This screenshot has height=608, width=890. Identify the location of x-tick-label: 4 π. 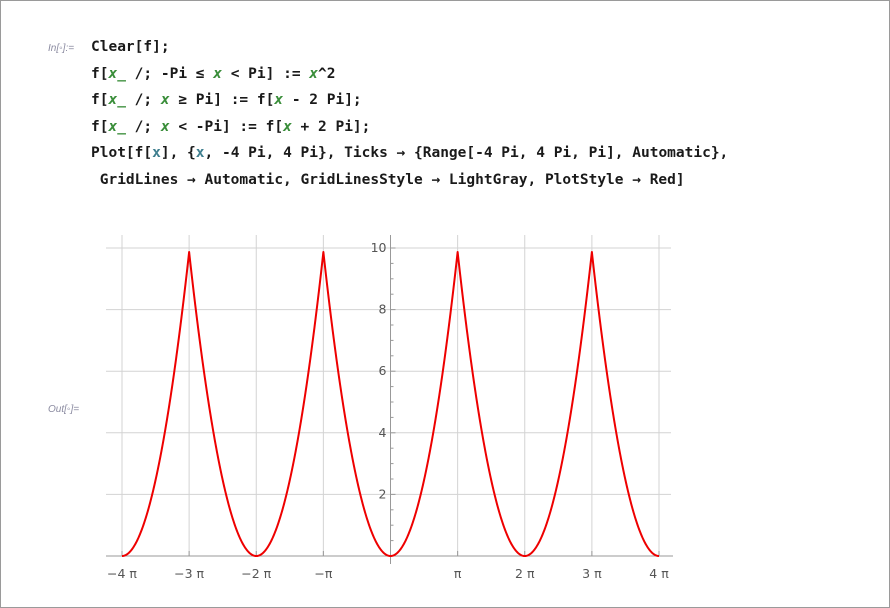
(659, 573).